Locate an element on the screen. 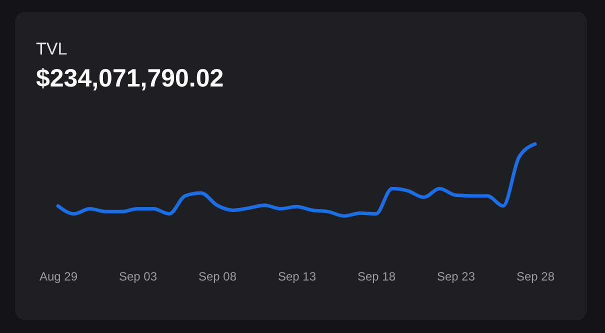  x-tick-label: Sep 13 is located at coordinates (297, 277).